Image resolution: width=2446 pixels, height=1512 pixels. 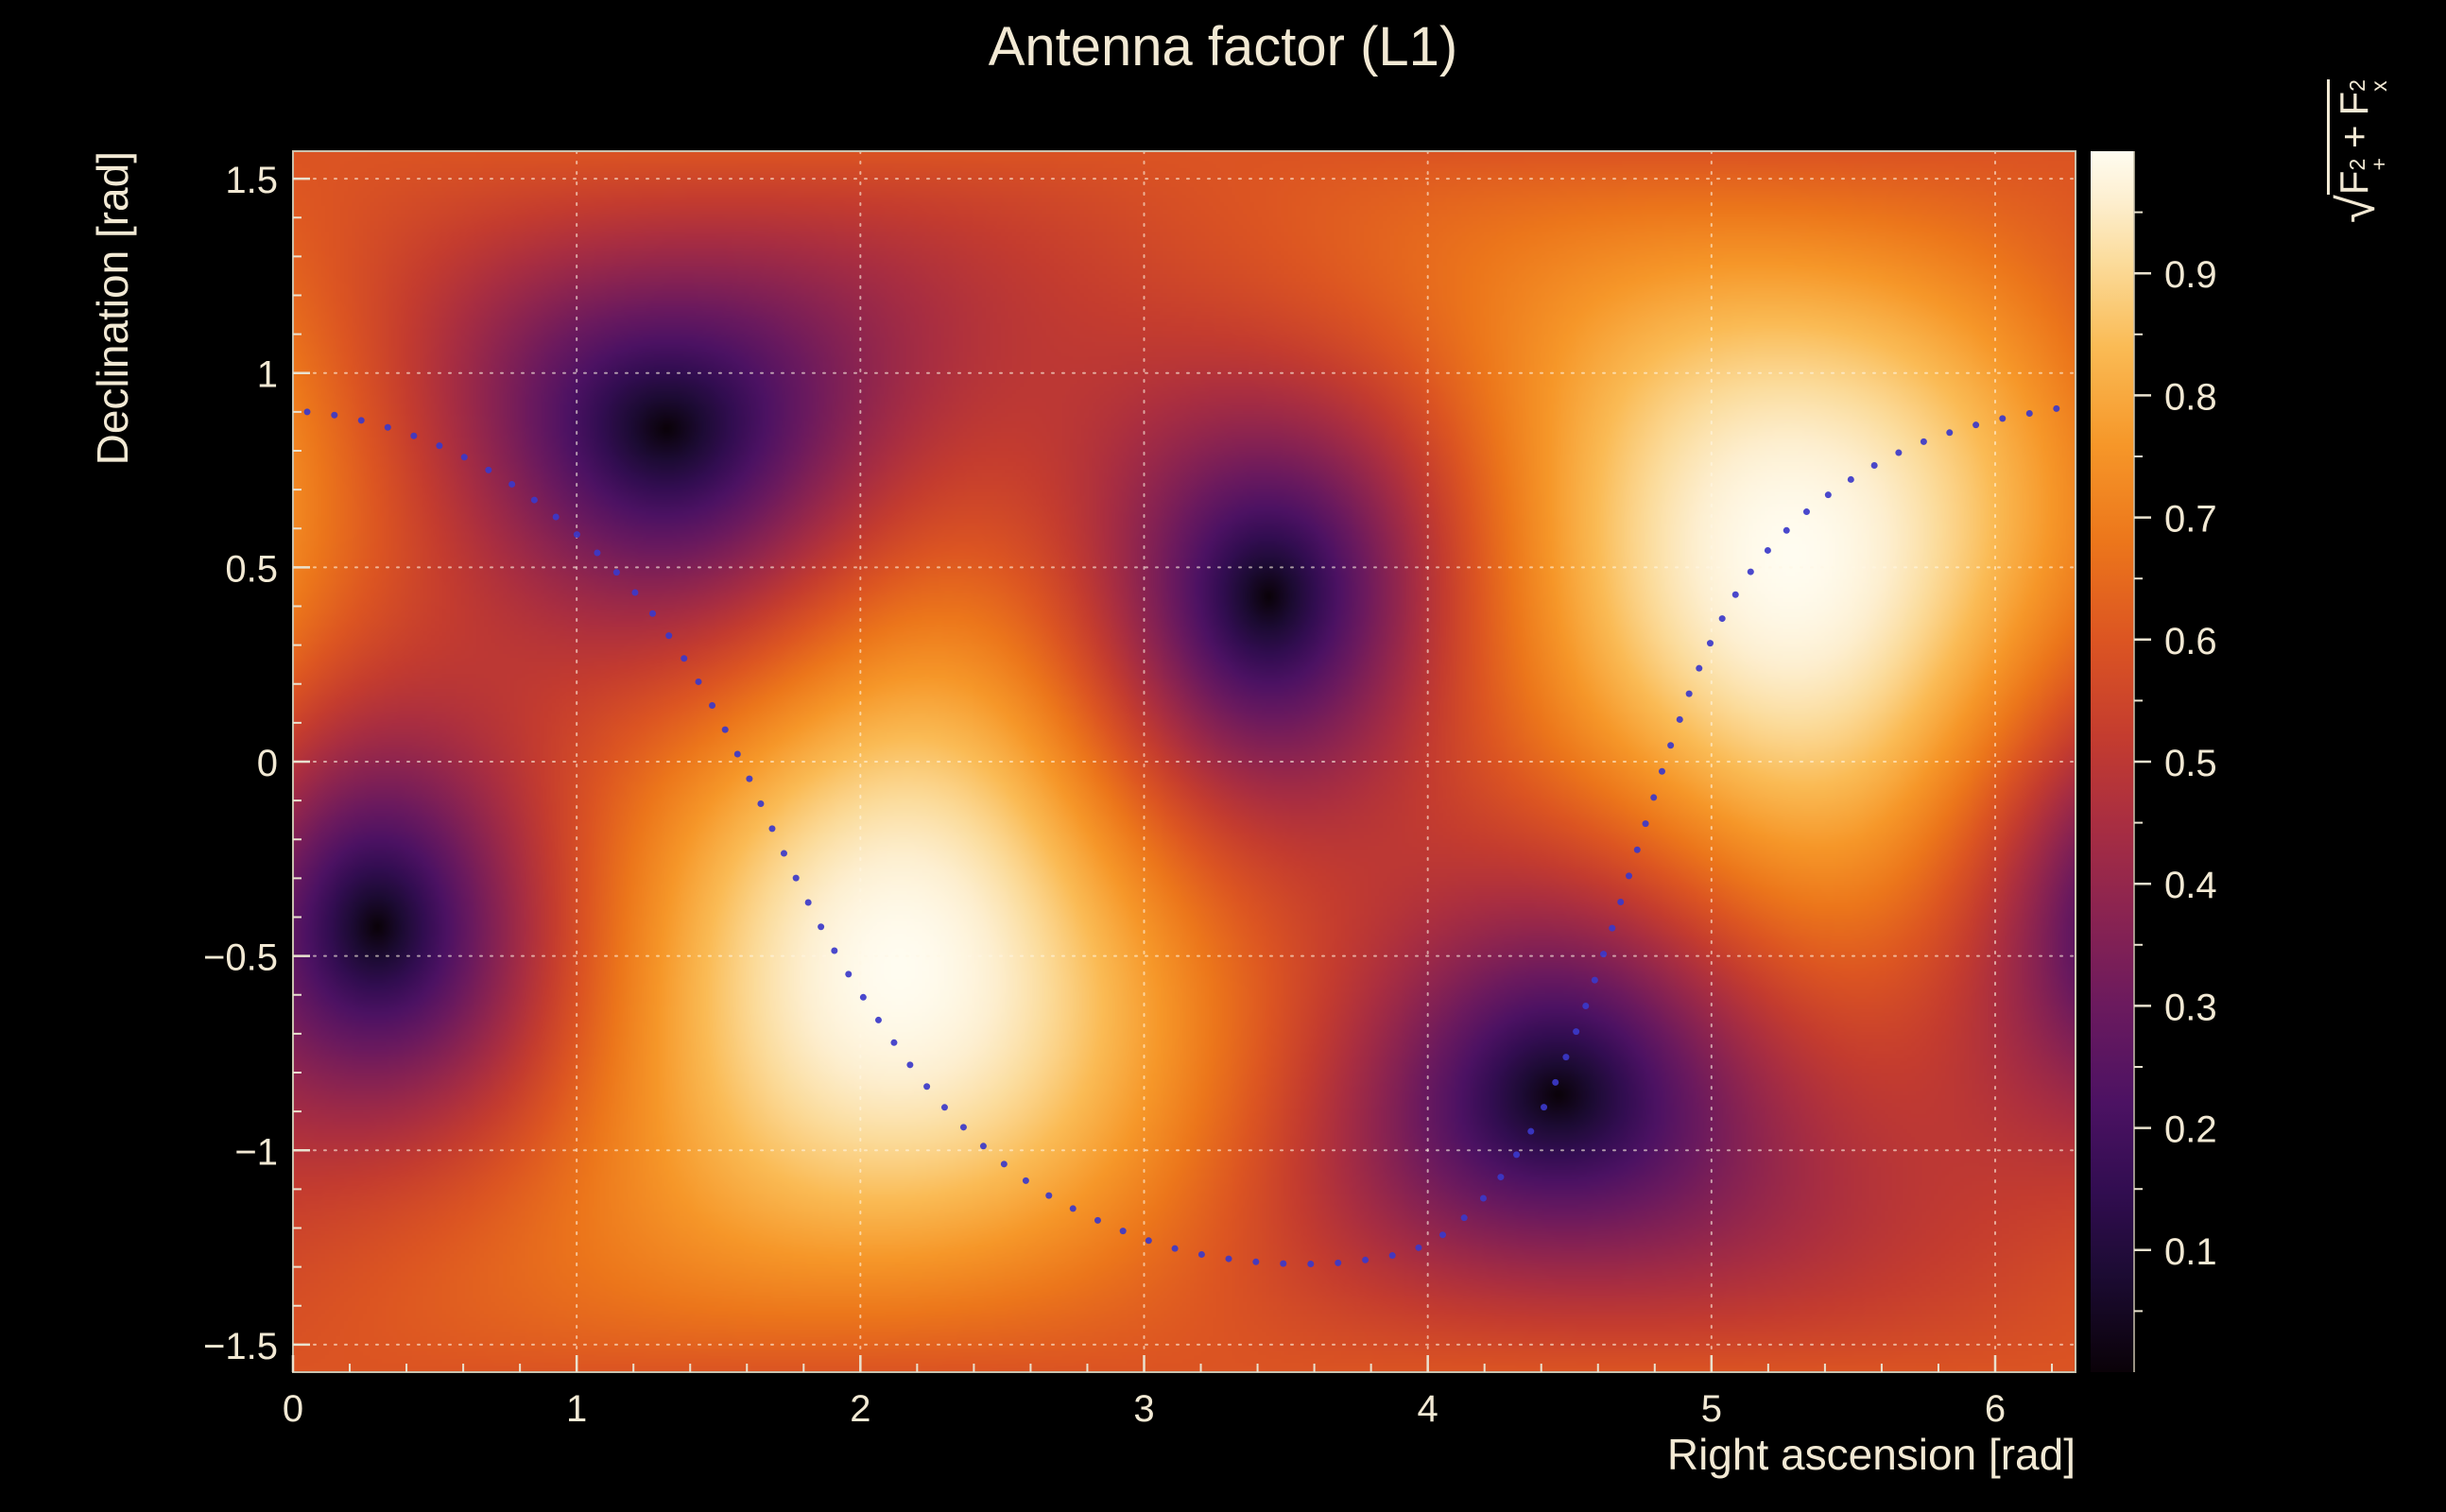 What do you see at coordinates (241, 1346) in the screenshot?
I see `y-tick-label: −1.5` at bounding box center [241, 1346].